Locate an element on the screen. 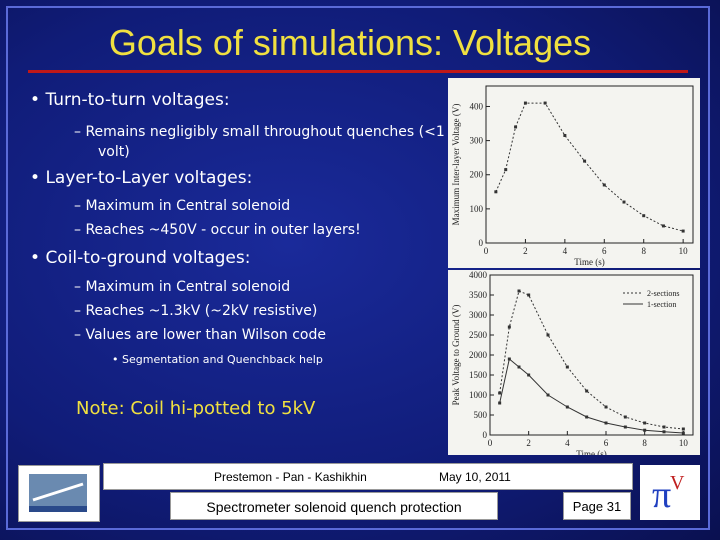 The width and height of the screenshot is (720, 540). logo-icon is located at coordinates (58, 493).